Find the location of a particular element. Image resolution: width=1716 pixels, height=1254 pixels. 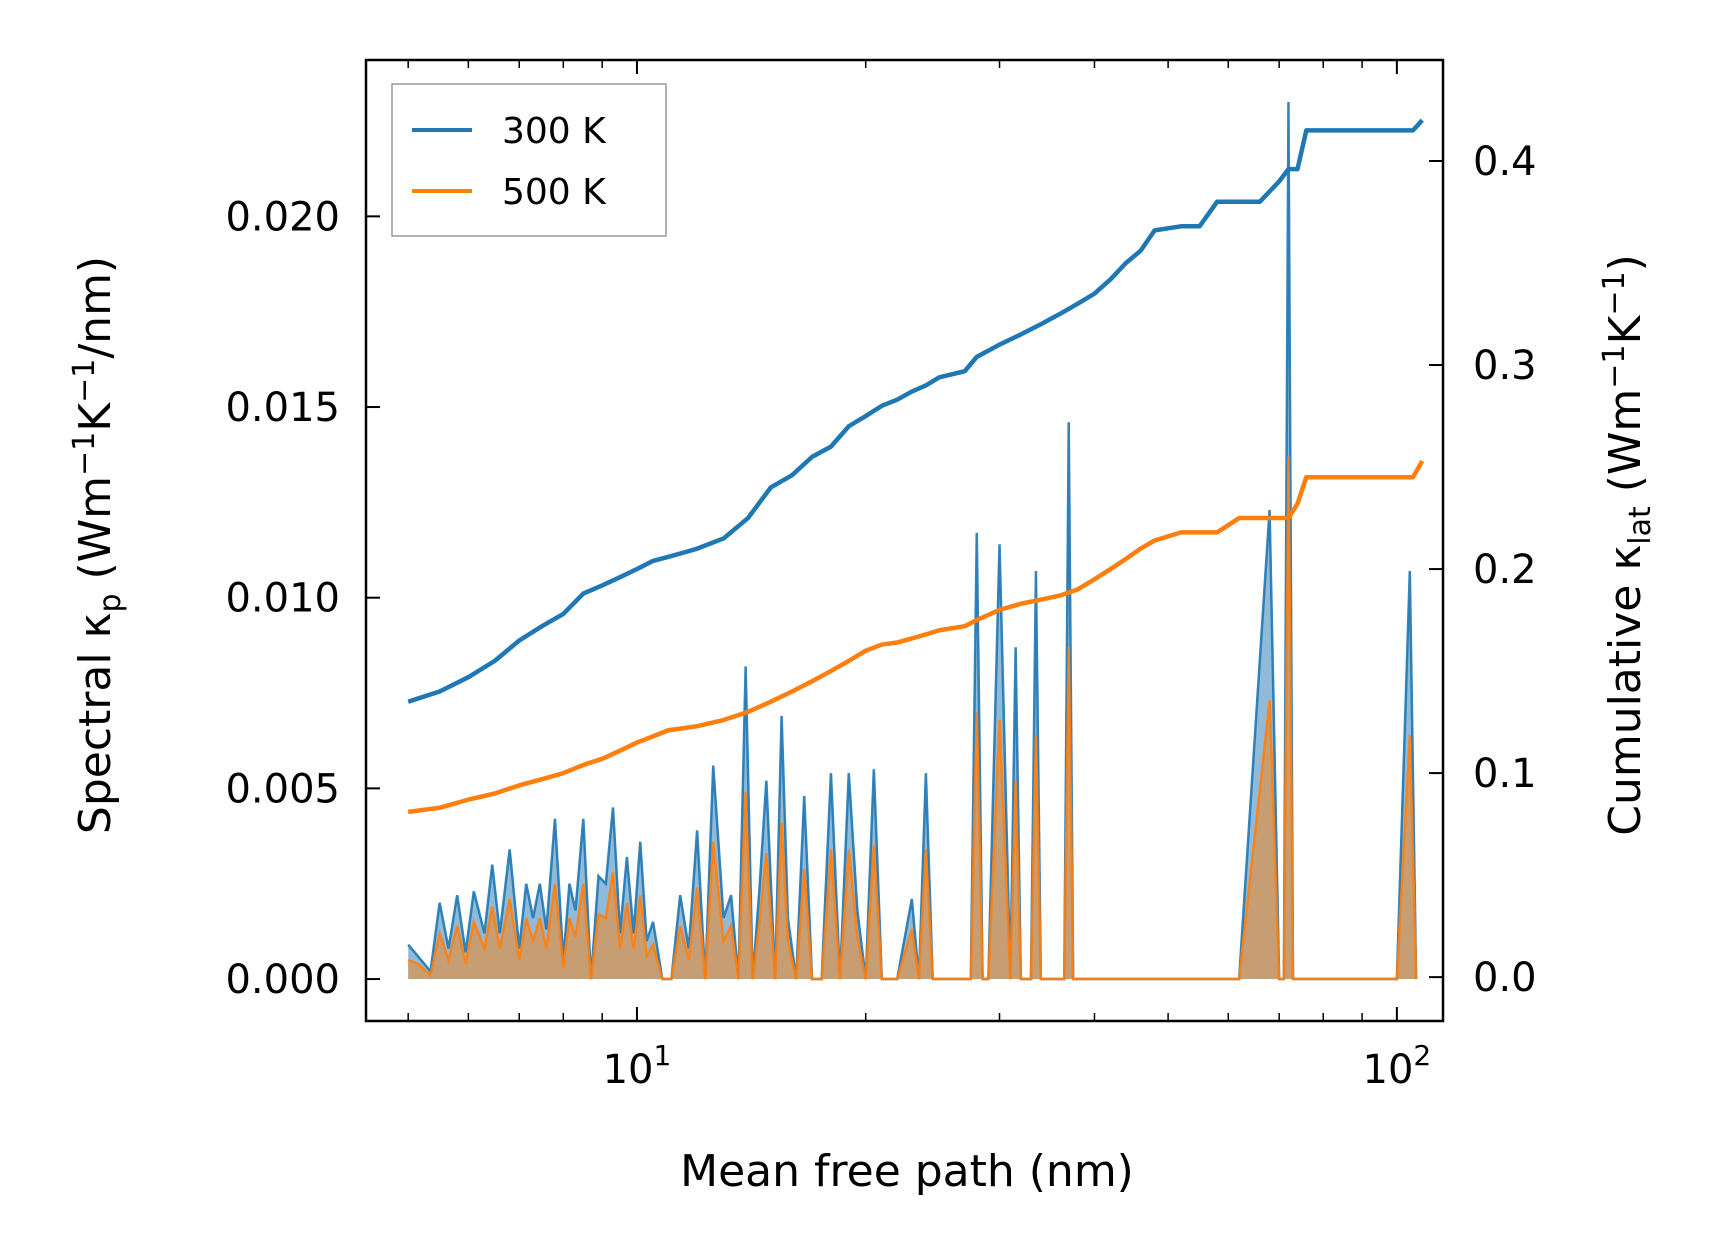

legend-box is located at coordinates (529, 160).